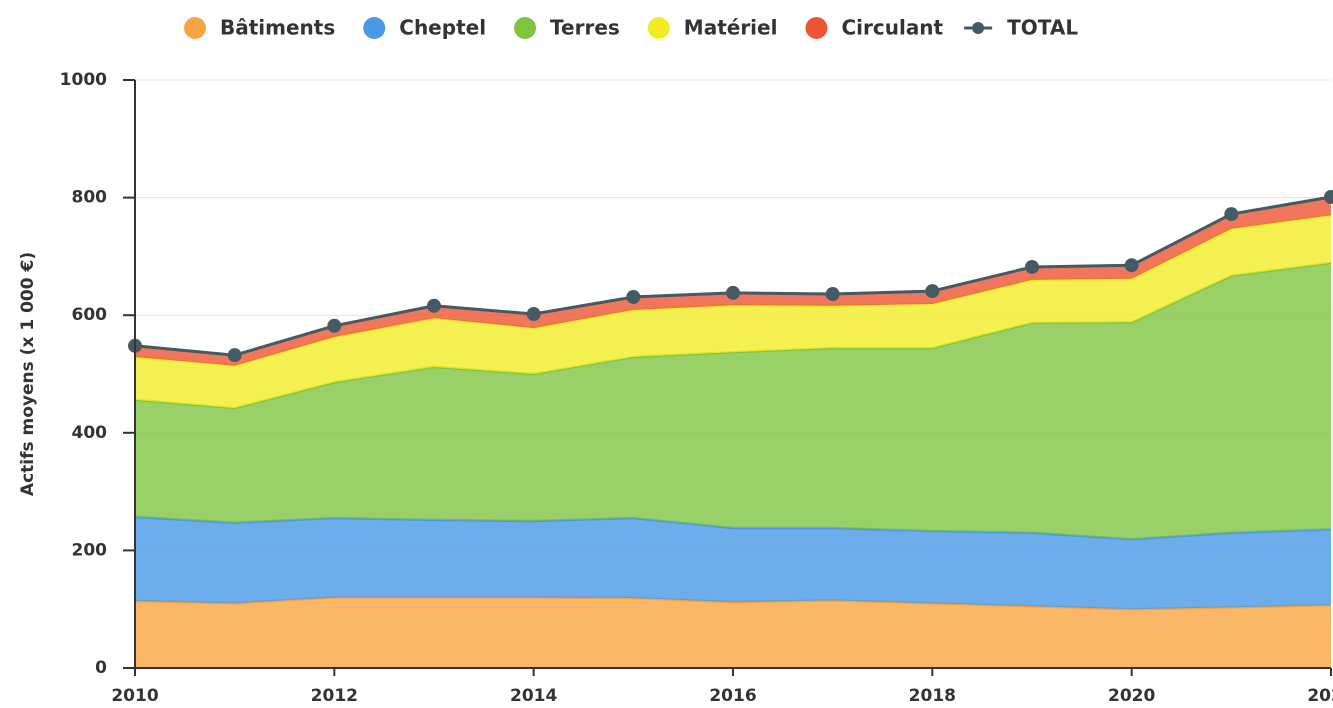  What do you see at coordinates (90, 198) in the screenshot?
I see `y-tick-label: 800` at bounding box center [90, 198].